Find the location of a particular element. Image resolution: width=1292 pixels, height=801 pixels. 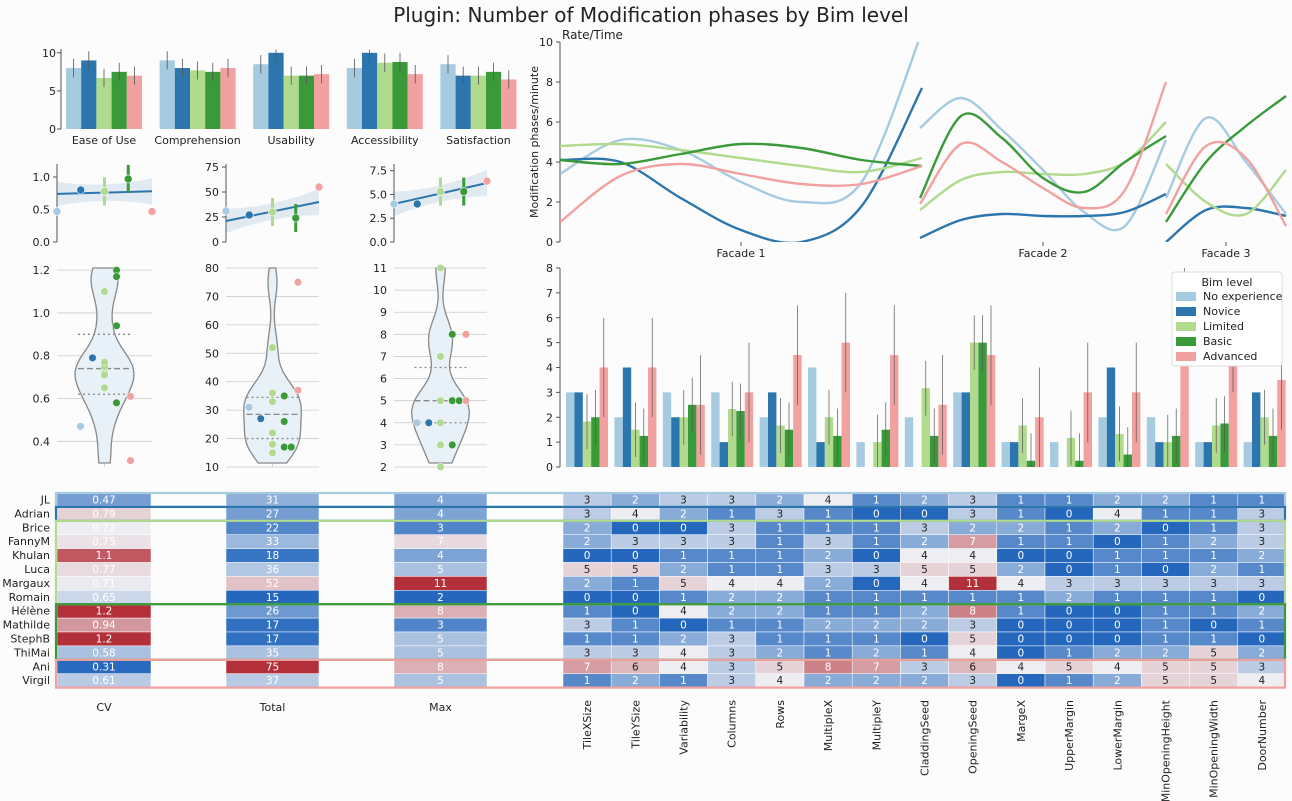

reg-ytick-label: 7.5 is located at coordinates (379, 171).